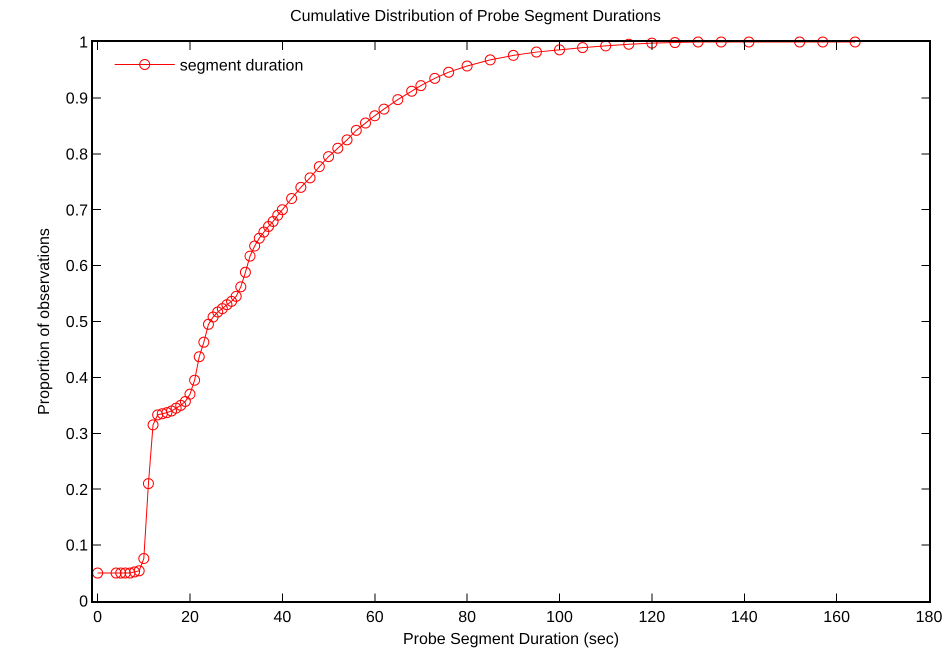 The width and height of the screenshot is (951, 664). I want to click on y-tick-label: 0.9, so click(77, 99).